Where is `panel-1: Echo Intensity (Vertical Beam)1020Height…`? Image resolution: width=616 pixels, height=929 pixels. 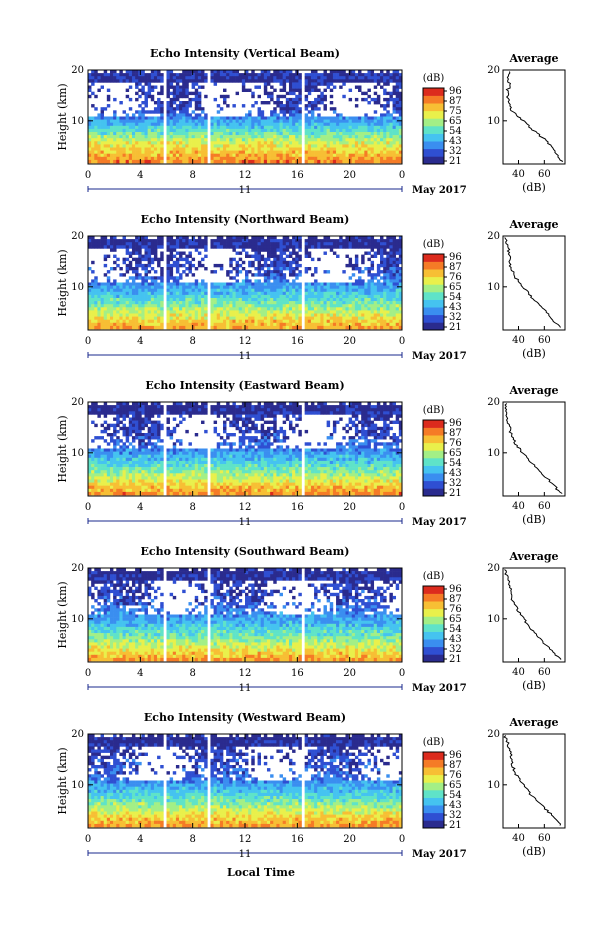
panel-1: Echo Intensity (Vertical Beam)1020Height… is located at coordinates (311, 121).